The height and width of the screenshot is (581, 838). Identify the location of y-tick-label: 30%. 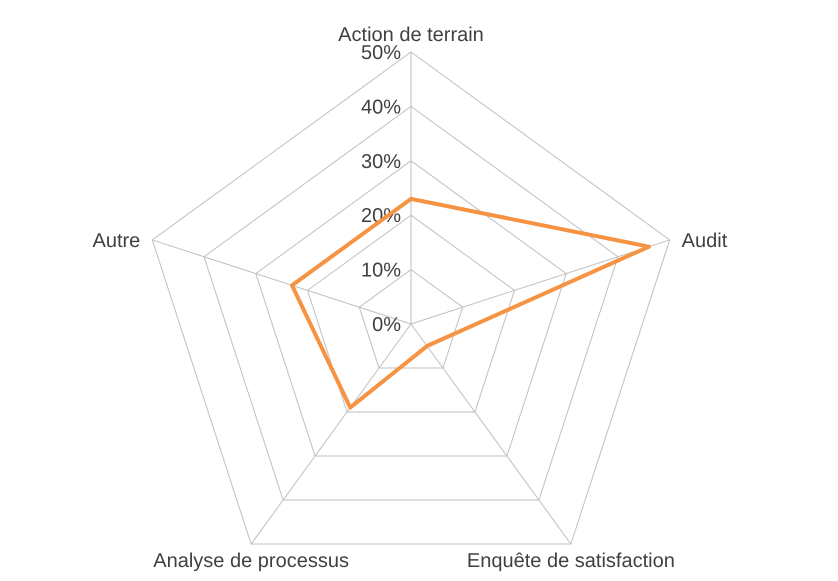
(381, 161).